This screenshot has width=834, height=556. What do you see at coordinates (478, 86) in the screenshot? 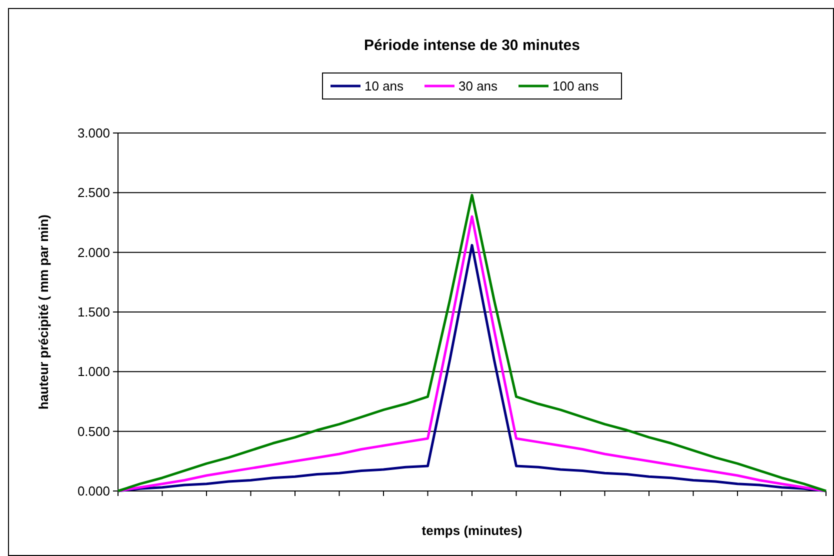
I see `legend-label: 30 ans` at bounding box center [478, 86].